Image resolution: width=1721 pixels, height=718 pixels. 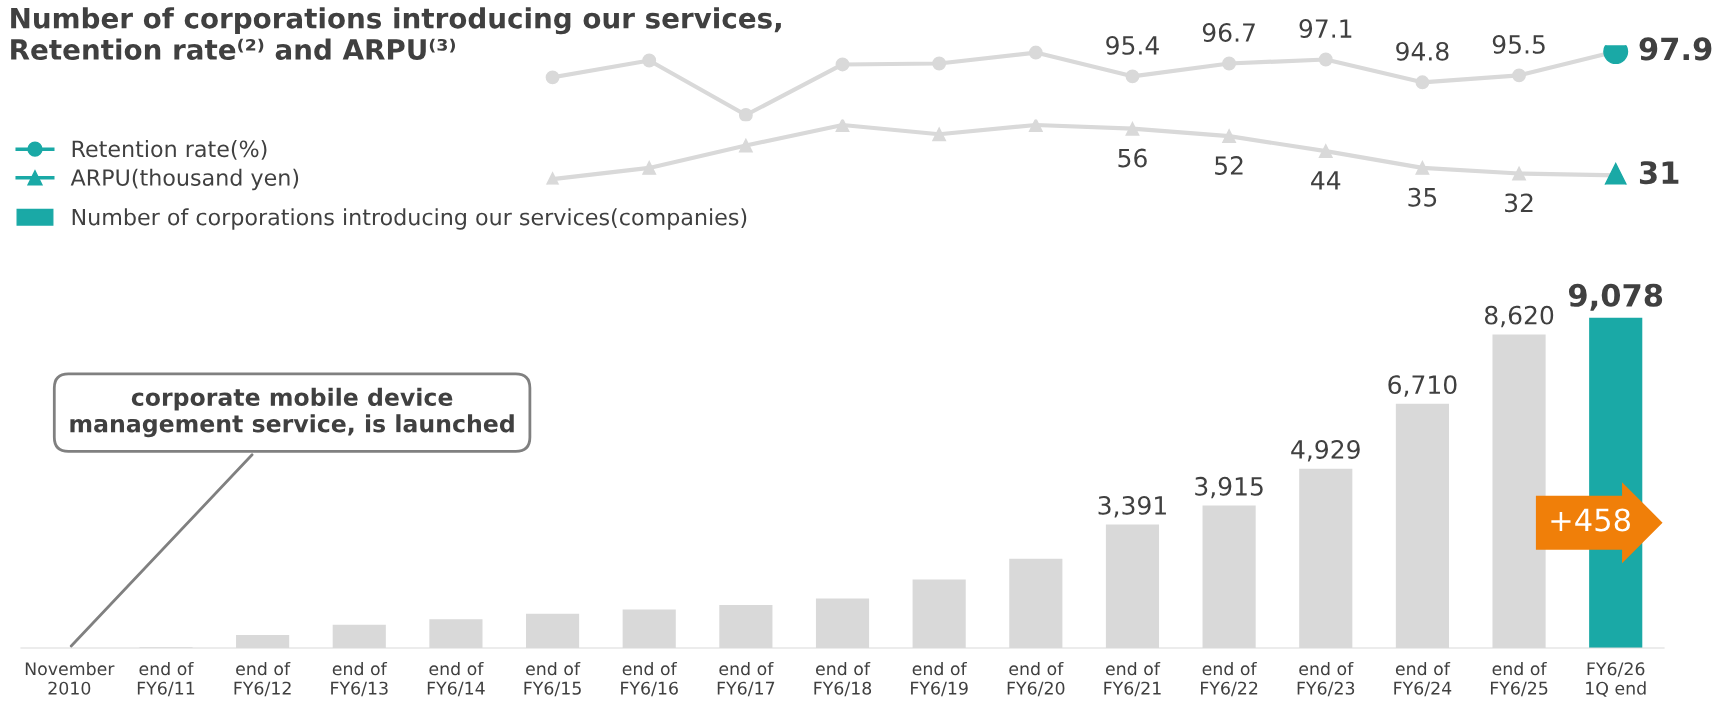 What do you see at coordinates (1132, 506) in the screenshot?
I see `data-label: 3,391` at bounding box center [1132, 506].